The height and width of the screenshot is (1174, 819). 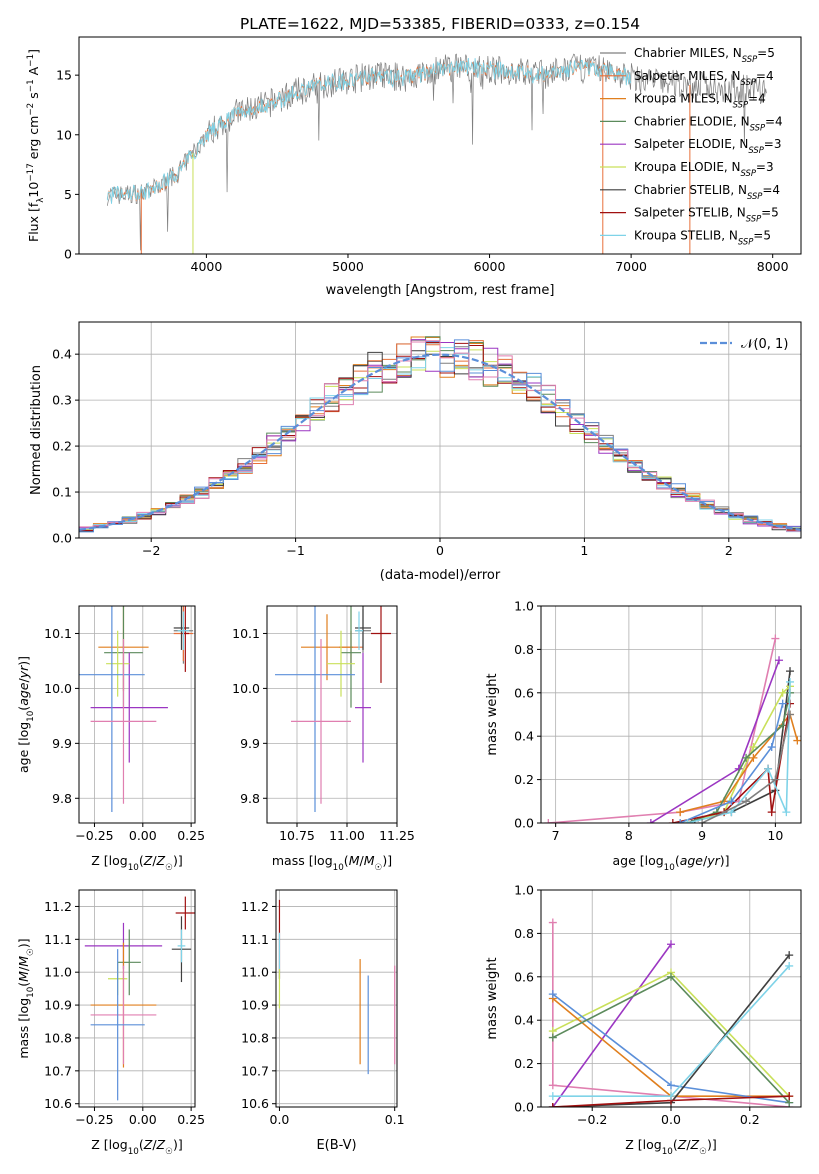 What do you see at coordinates (143, 835) in the screenshot?
I see `x-tick-label: 0.00` at bounding box center [143, 835].